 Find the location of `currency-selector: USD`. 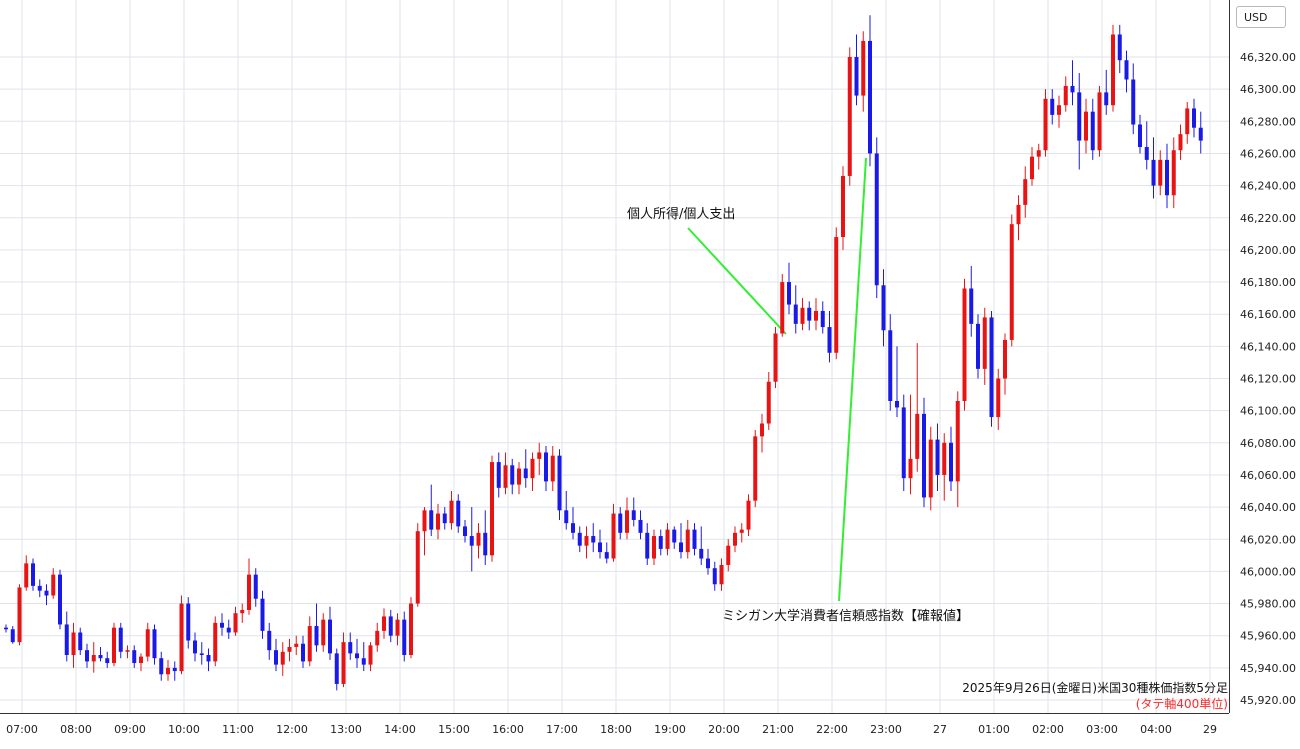

currency-selector: USD is located at coordinates (1261, 17).